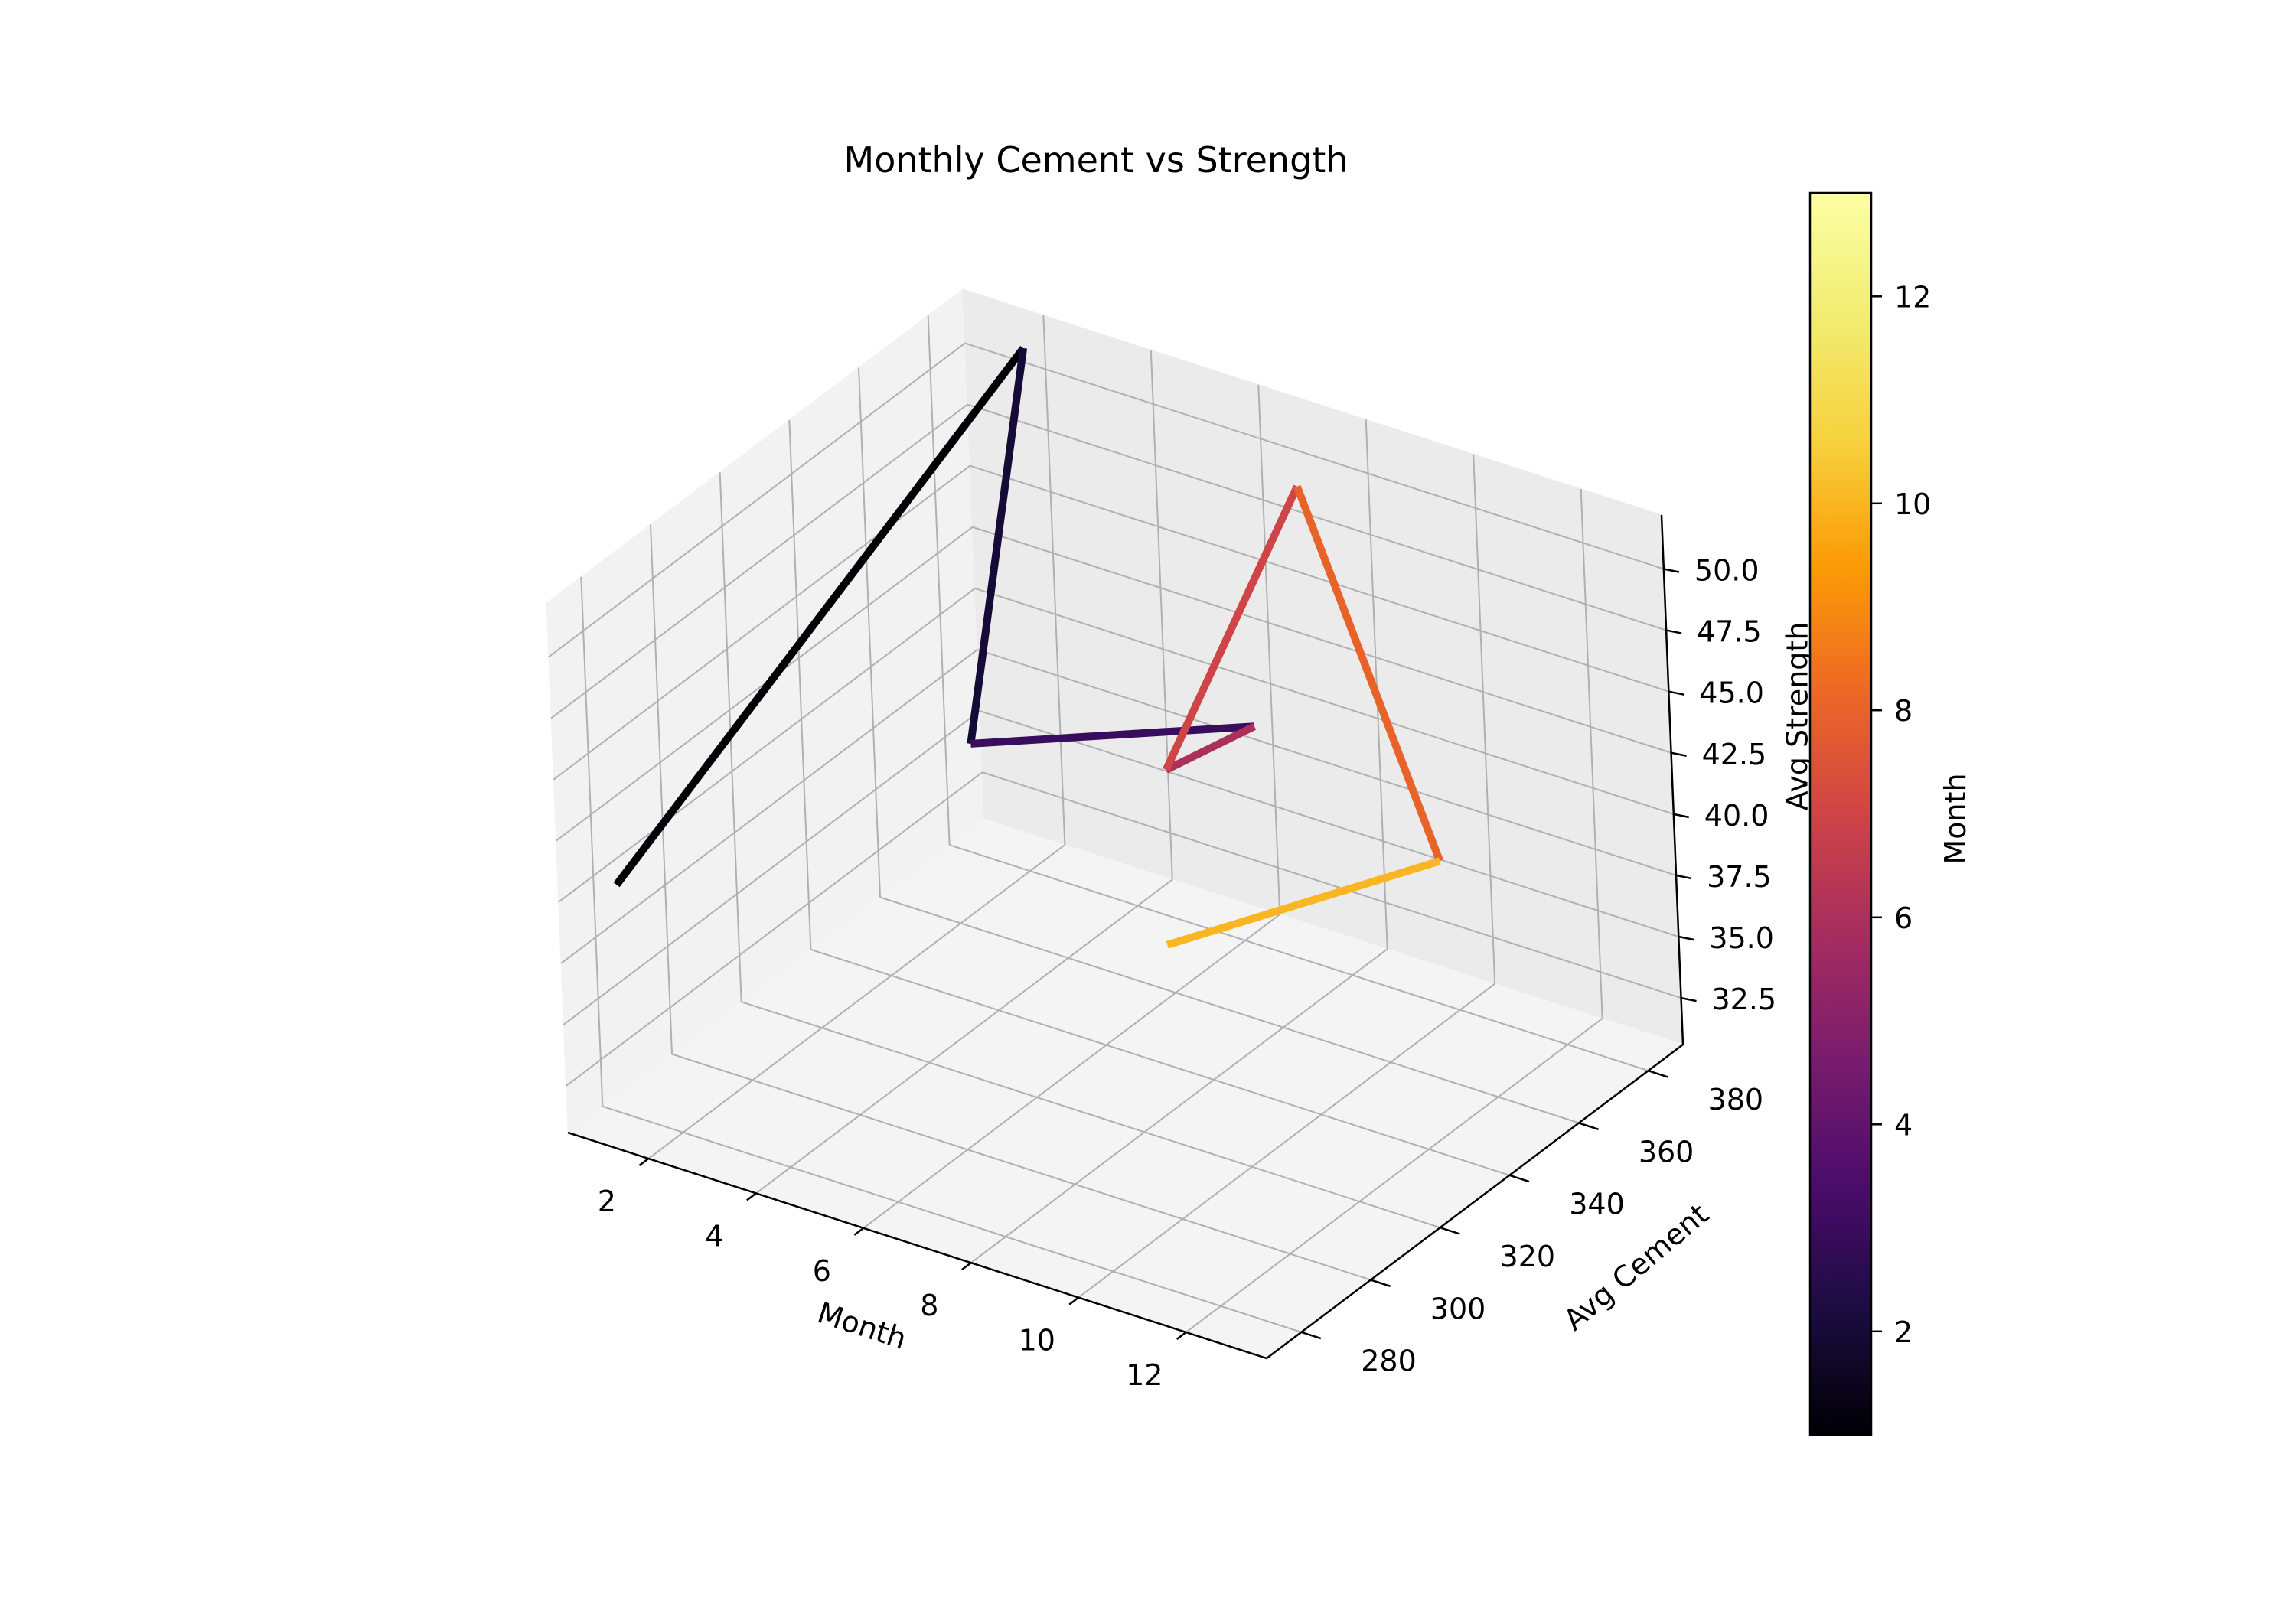  I want to click on y-axis-ticks: 280 300 320 340 360 380, so click(1532, 1223).